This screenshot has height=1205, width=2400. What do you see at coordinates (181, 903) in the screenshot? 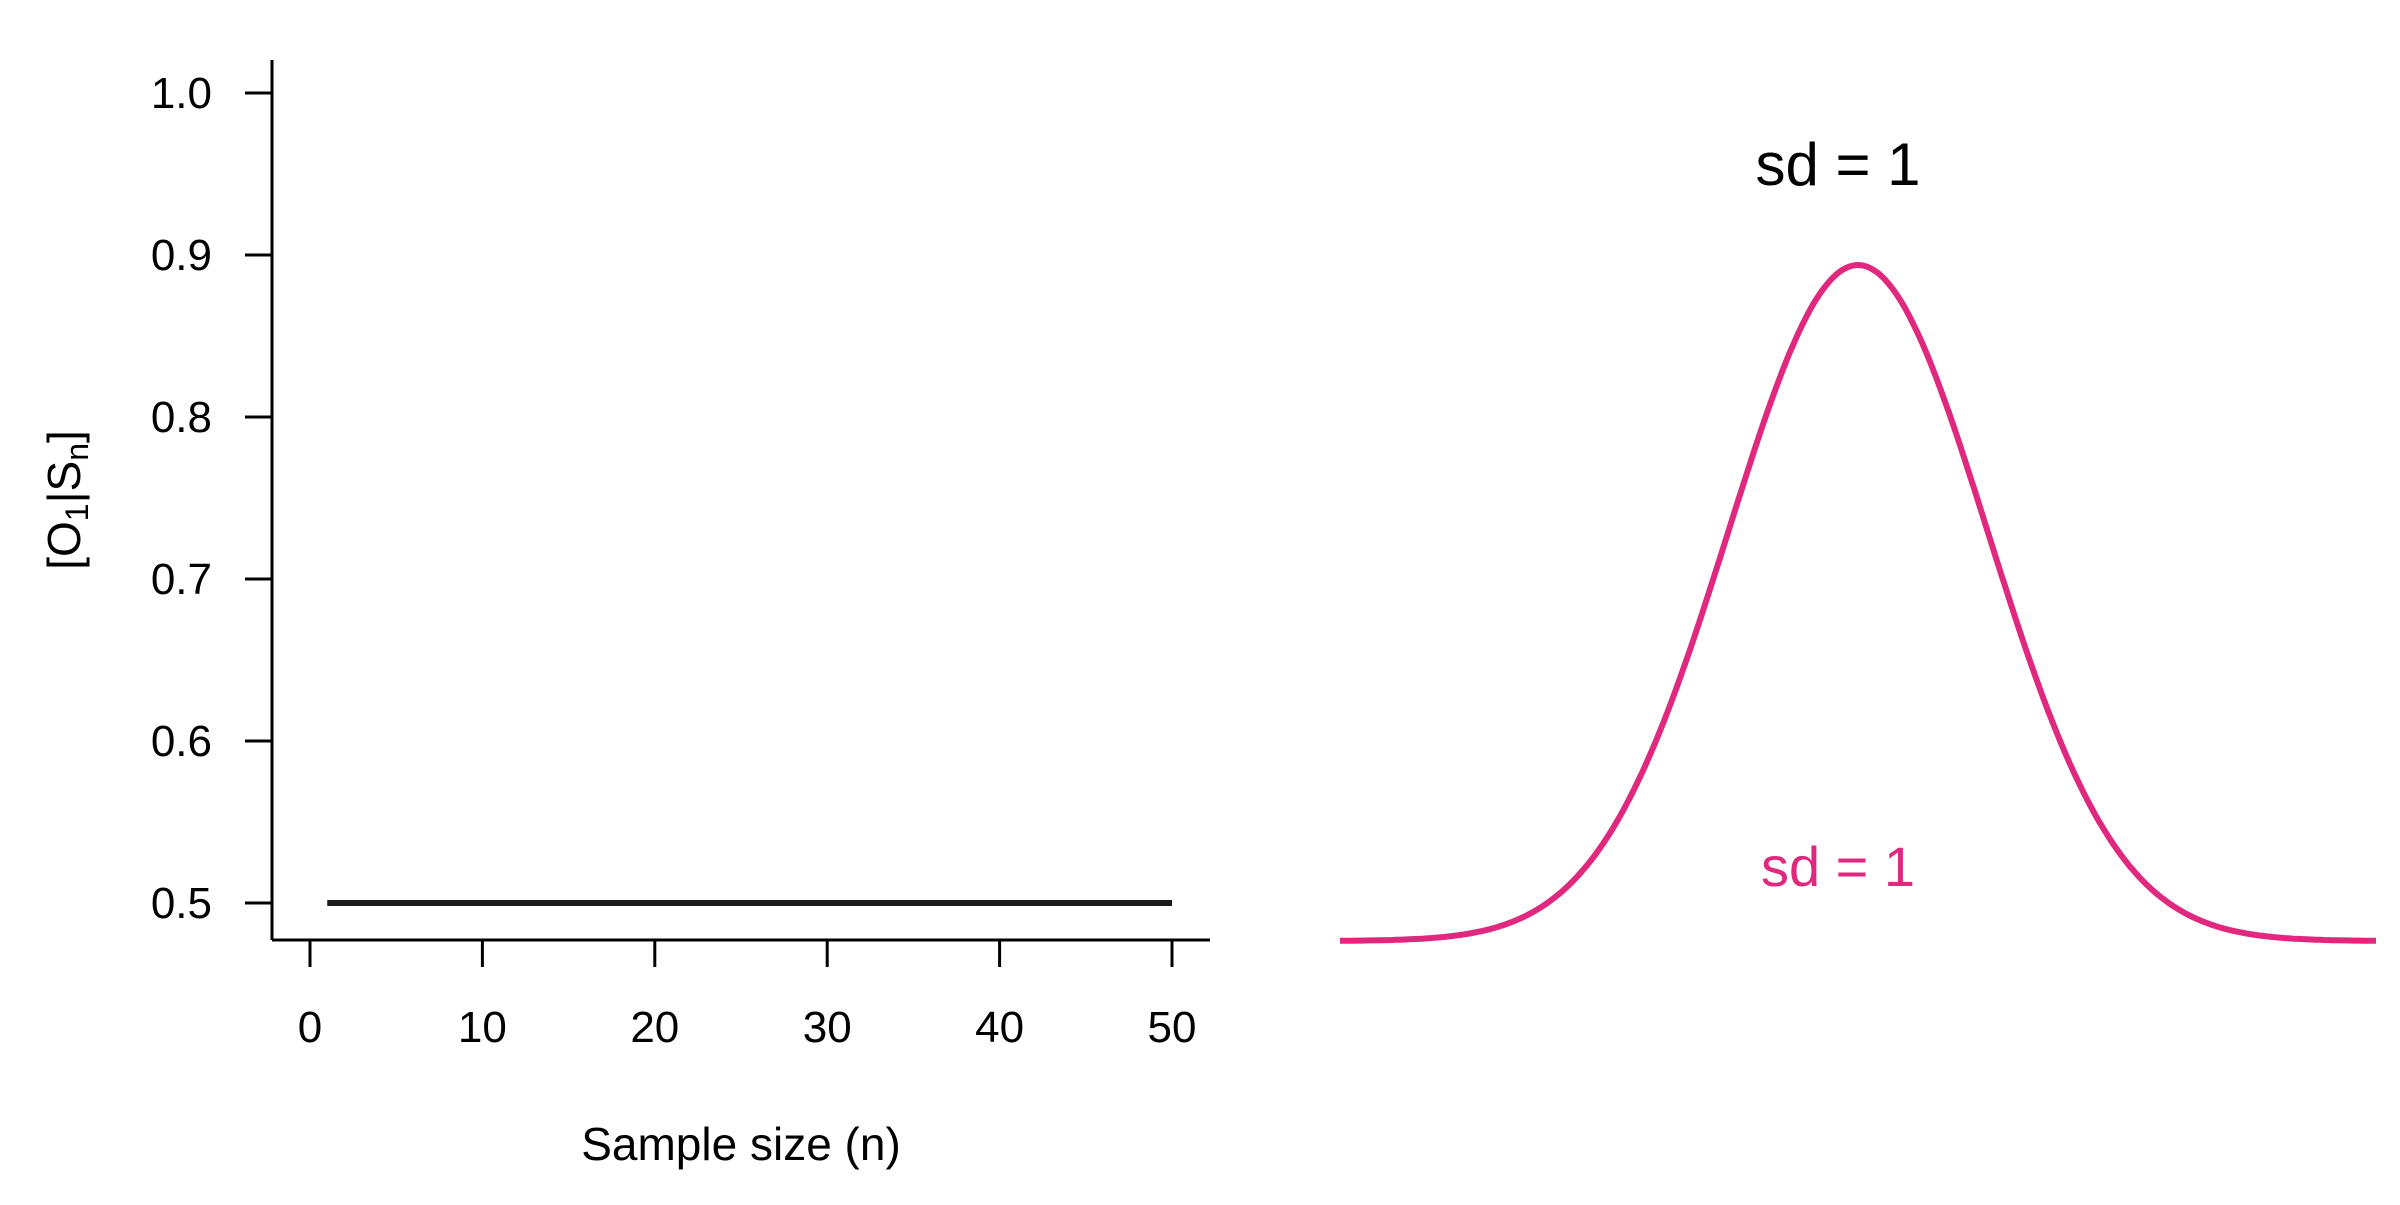
I see `y-tick-label: 0.5` at bounding box center [181, 903].